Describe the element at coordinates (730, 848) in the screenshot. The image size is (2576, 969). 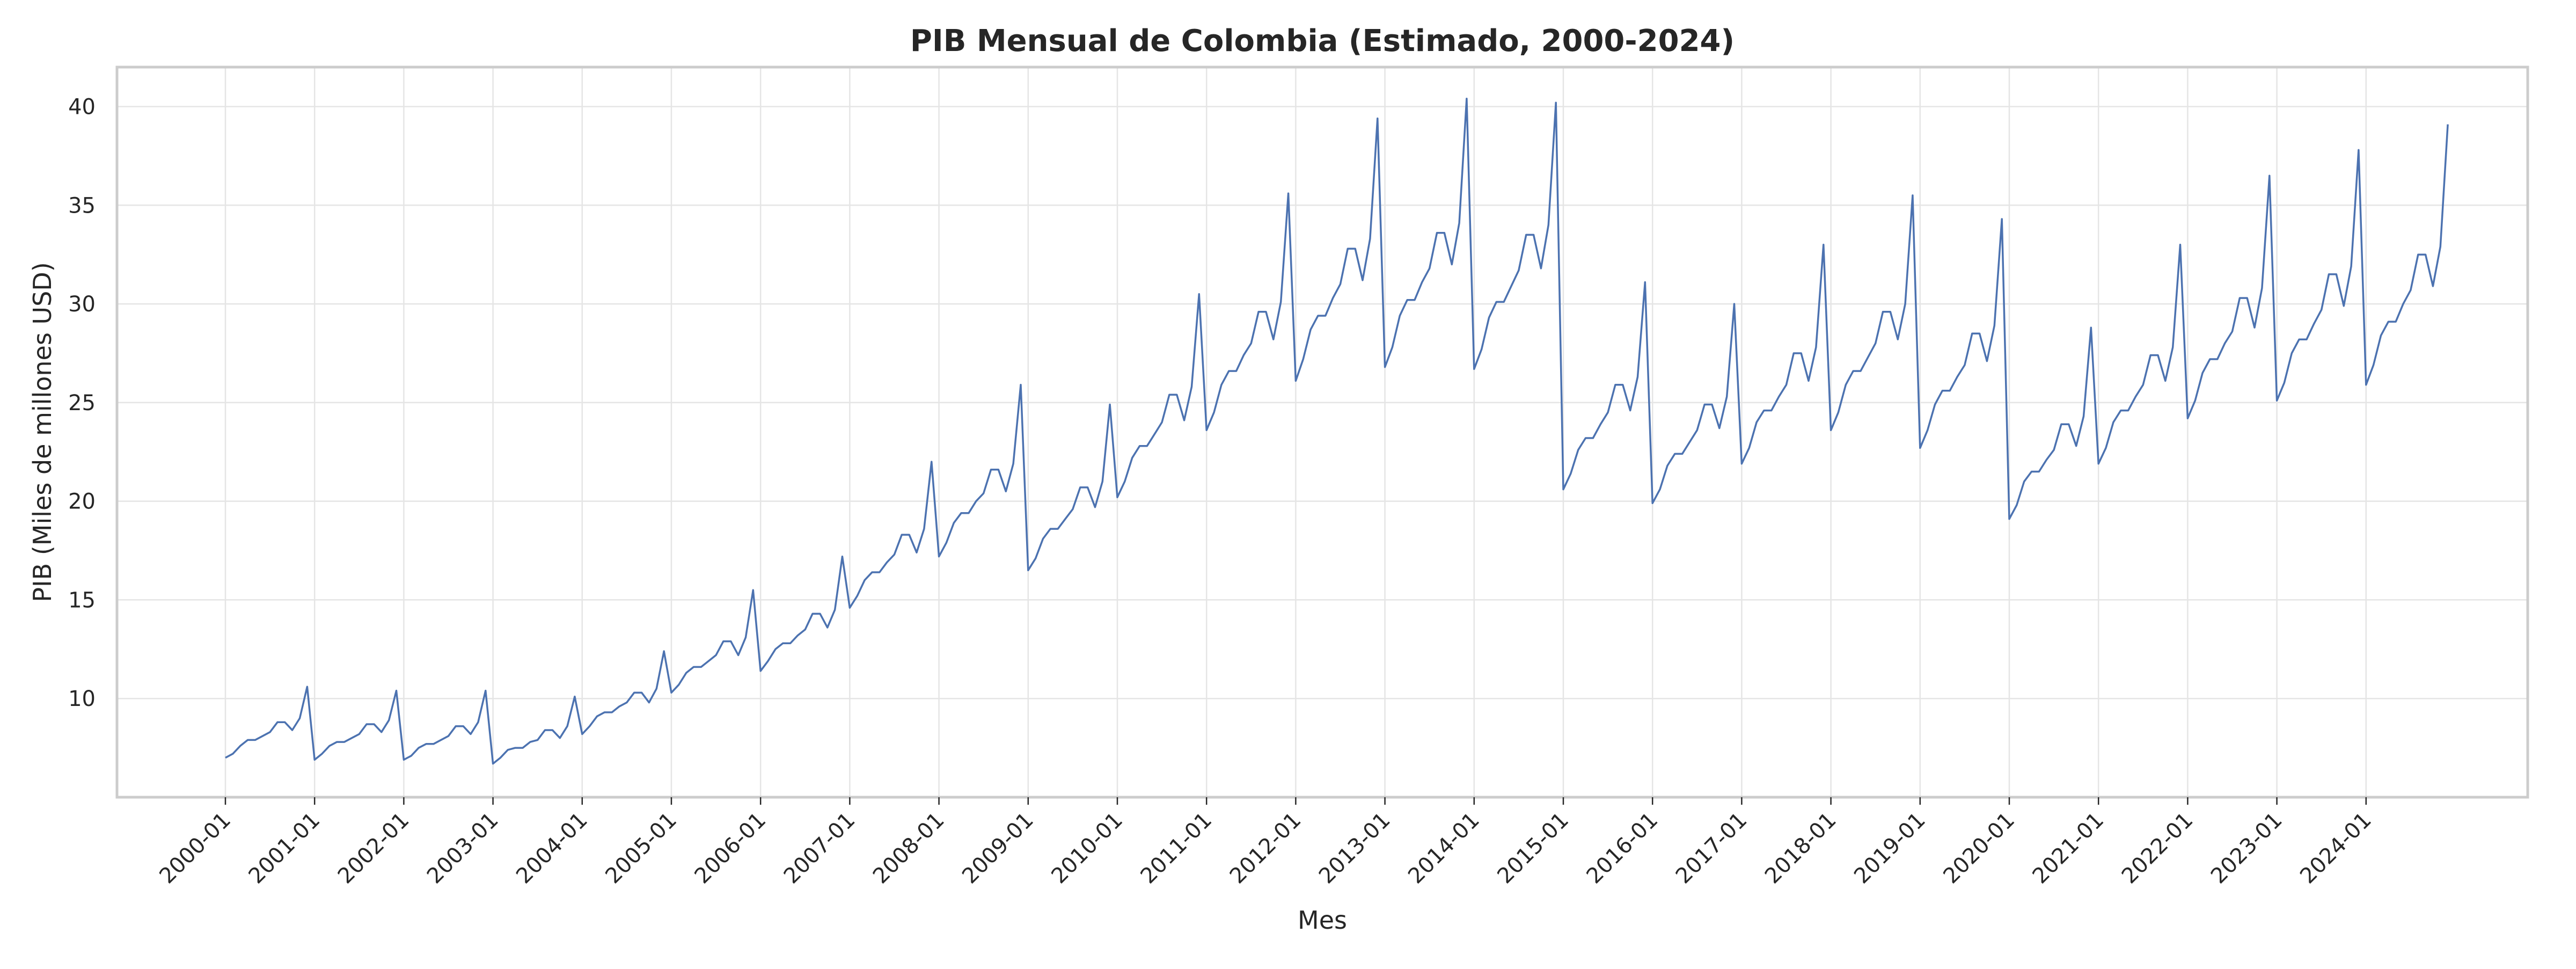
I see `x-tick-label: 2006-01` at that location.